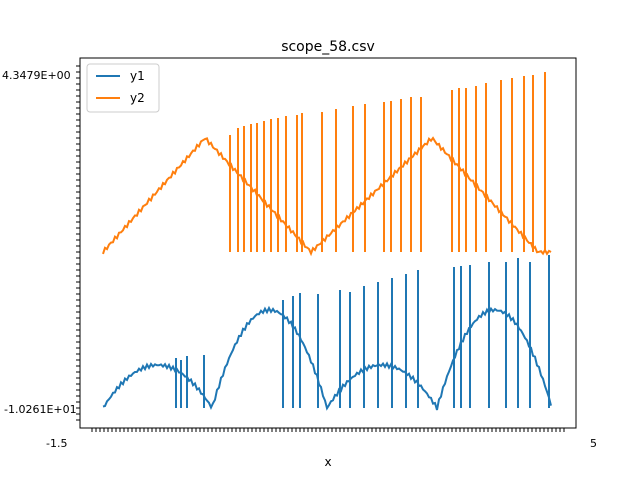 This screenshot has height=480, width=640. I want to click on legend-box, so click(123, 88).